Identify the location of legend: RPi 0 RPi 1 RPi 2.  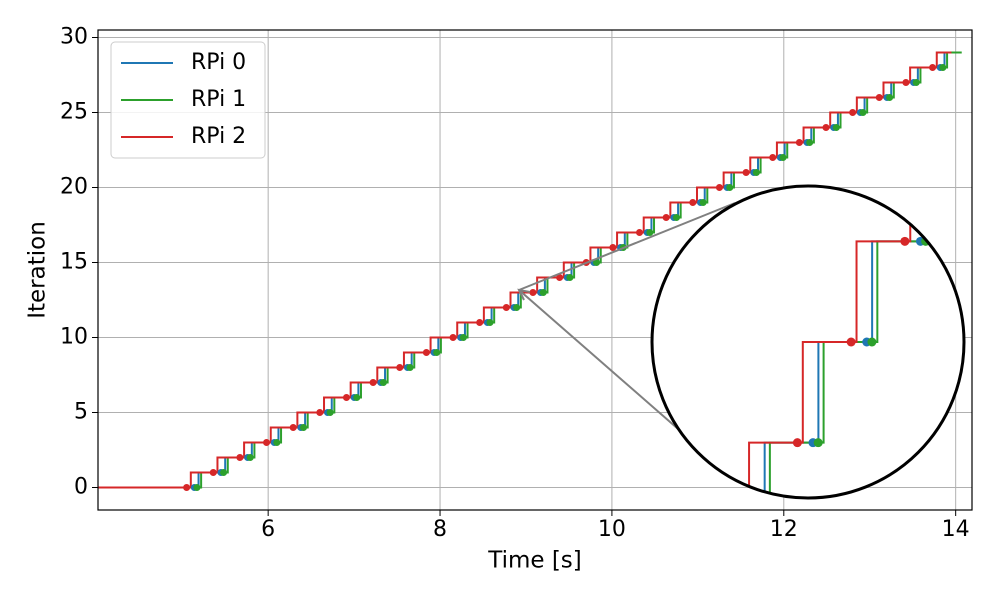
(188, 100).